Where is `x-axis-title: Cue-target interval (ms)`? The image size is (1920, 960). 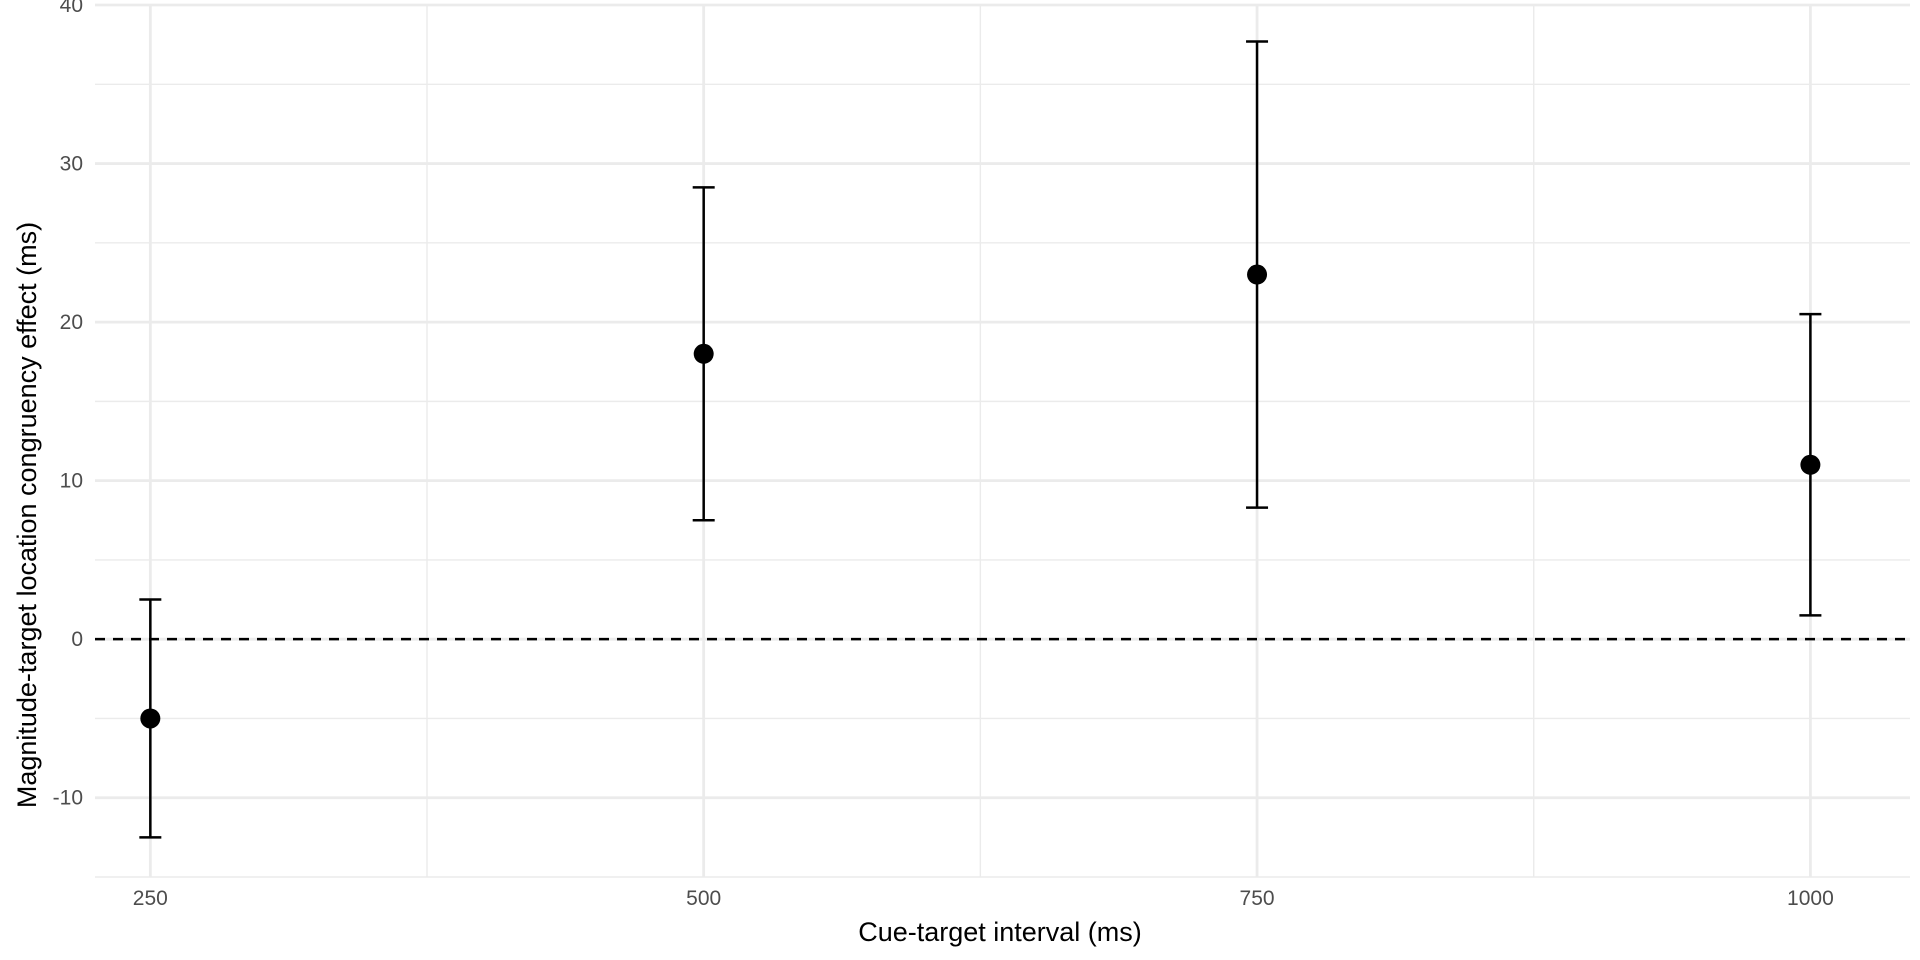 x-axis-title: Cue-target interval (ms) is located at coordinates (1000, 932).